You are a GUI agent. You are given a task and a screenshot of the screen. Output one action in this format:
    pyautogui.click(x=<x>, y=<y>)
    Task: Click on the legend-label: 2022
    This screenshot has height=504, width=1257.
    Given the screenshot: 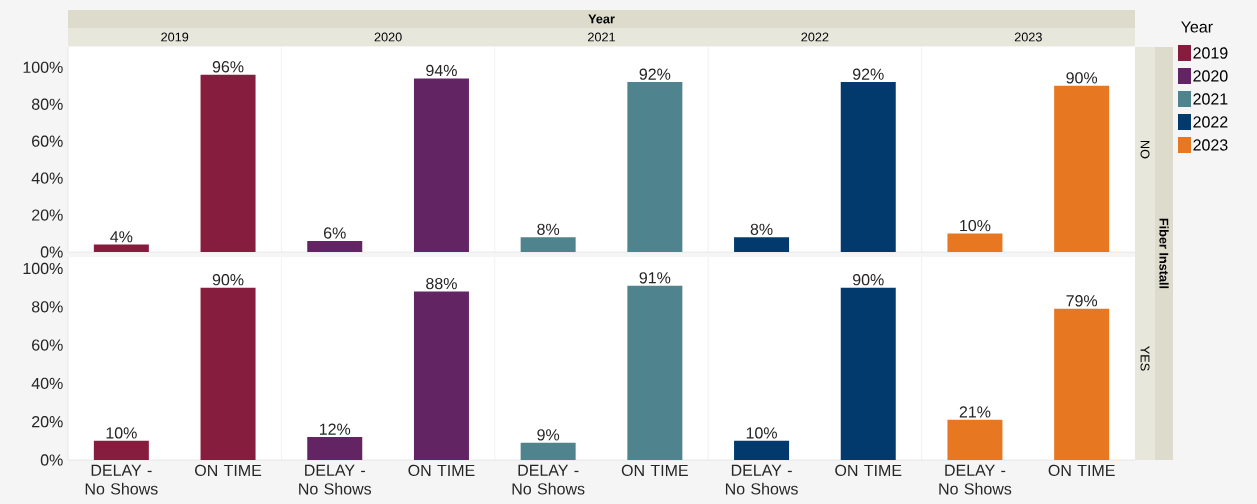 What is the action you would take?
    pyautogui.click(x=1210, y=122)
    